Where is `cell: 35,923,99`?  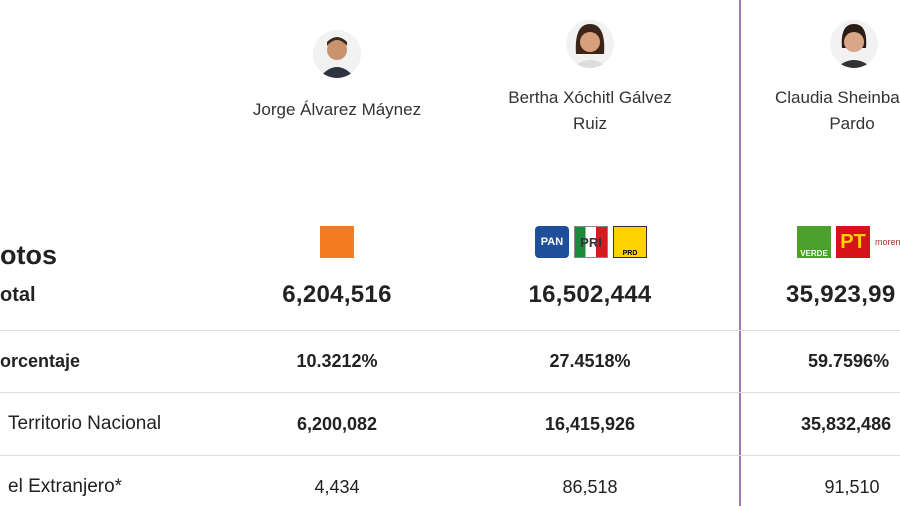
cell: 35,923,99 is located at coordinates (841, 294).